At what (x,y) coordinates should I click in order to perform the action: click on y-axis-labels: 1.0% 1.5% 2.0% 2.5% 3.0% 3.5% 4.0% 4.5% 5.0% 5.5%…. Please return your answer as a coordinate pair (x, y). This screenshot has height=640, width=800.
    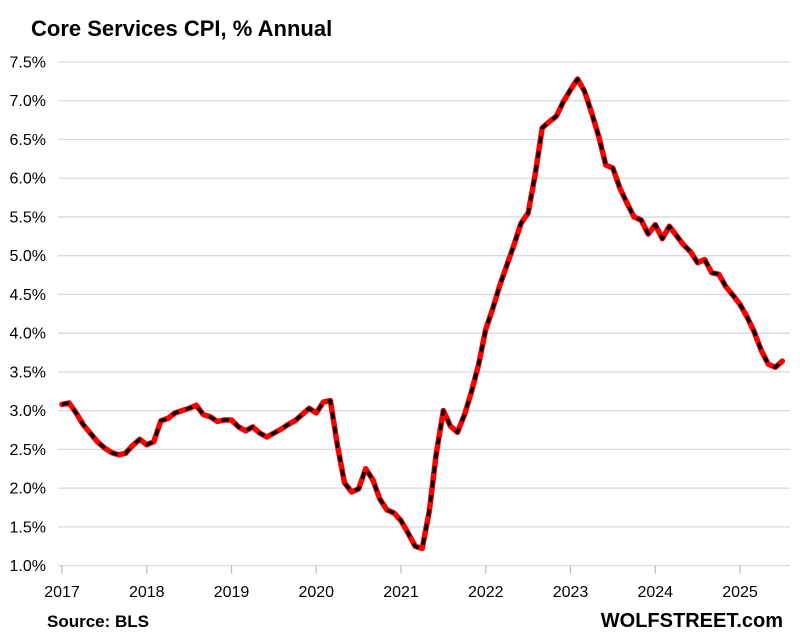
    Looking at the image, I should click on (28, 315).